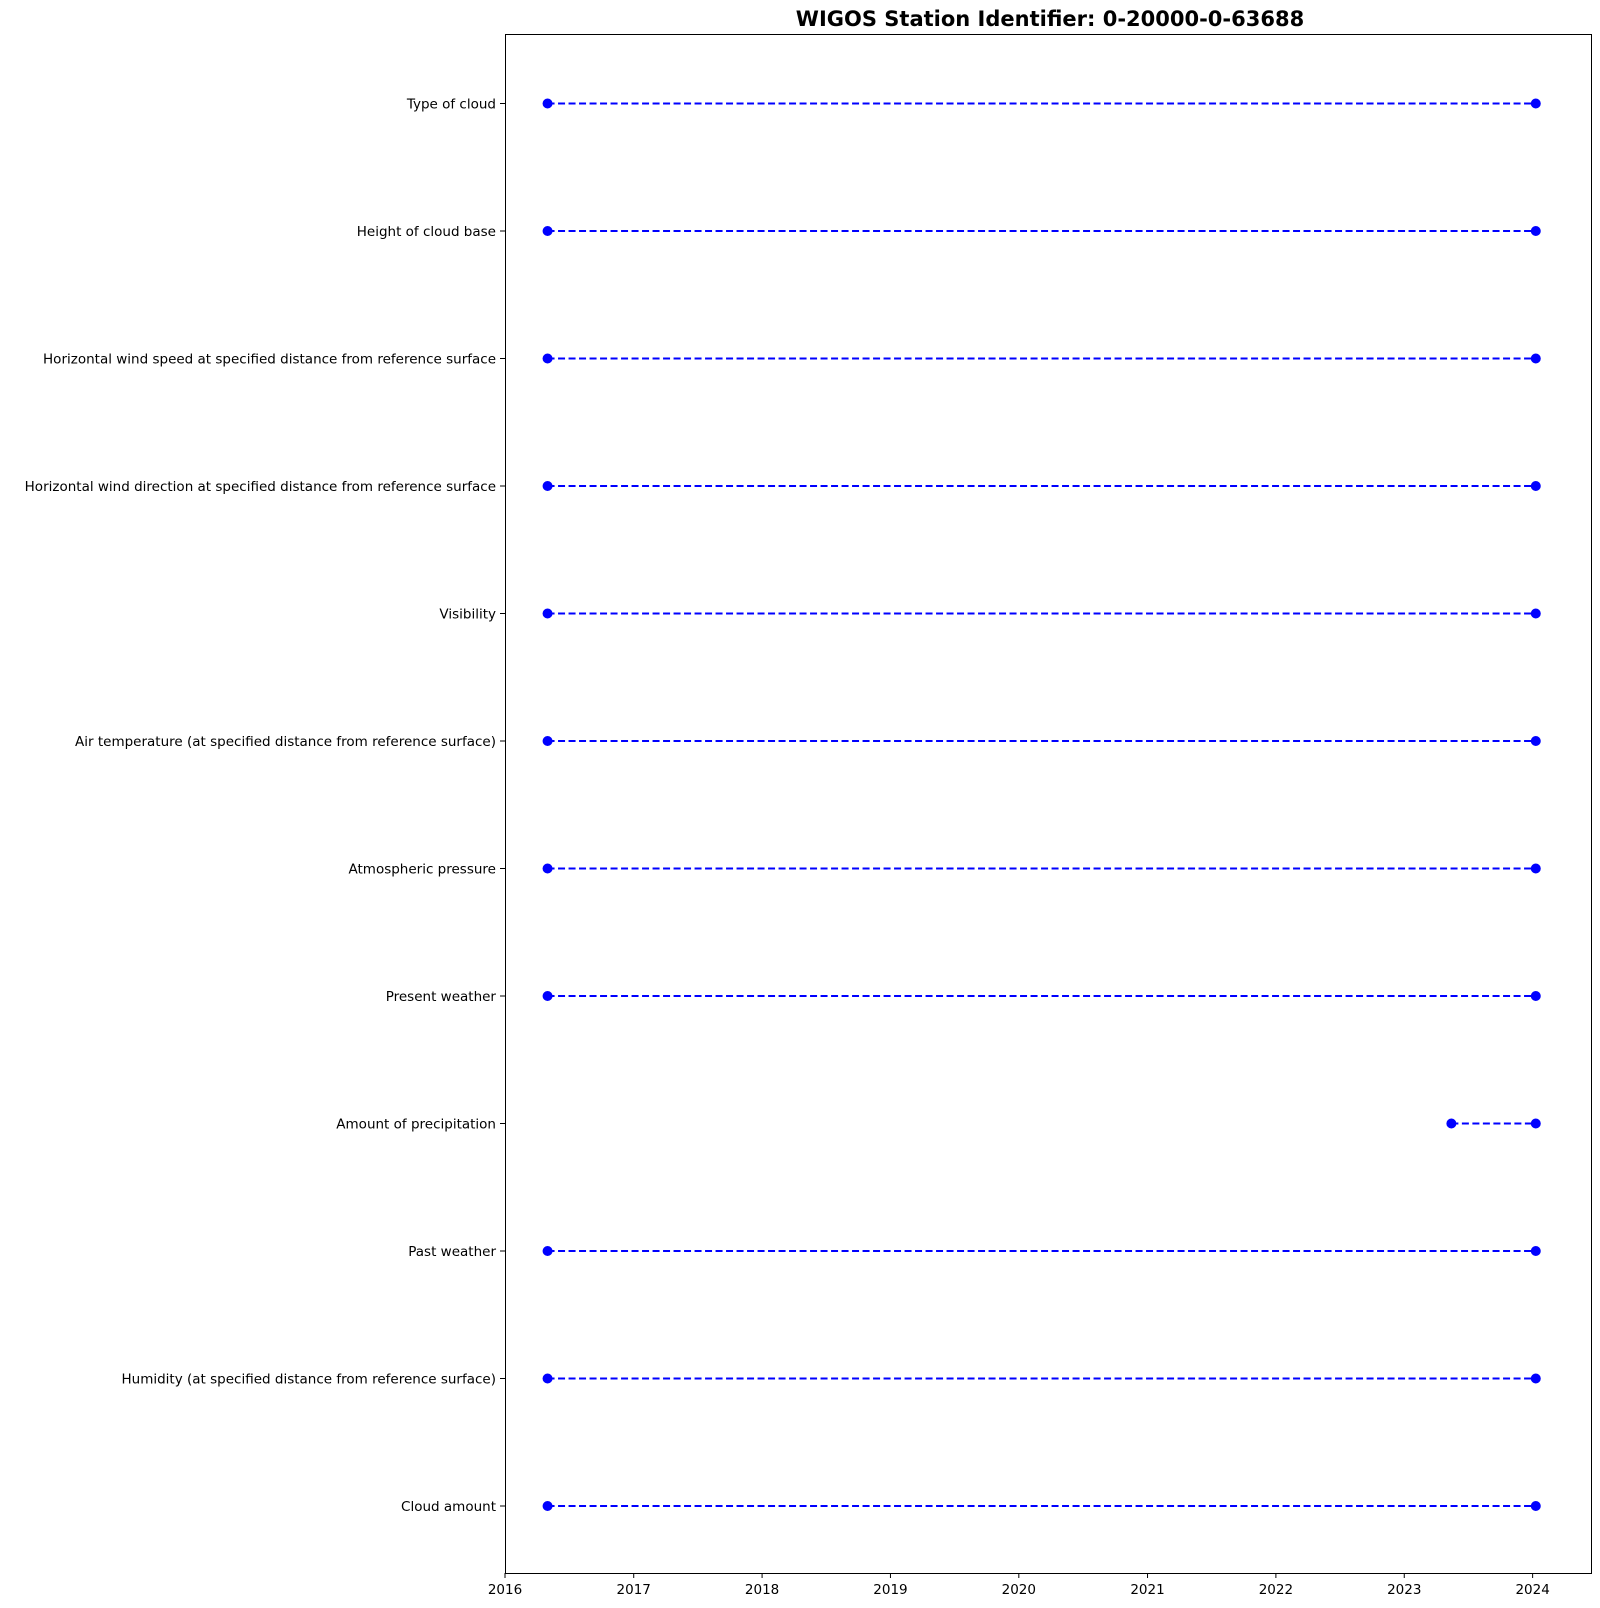  Describe the element at coordinates (416, 1125) in the screenshot. I see `ytick-label: Amount of precipitation` at that location.